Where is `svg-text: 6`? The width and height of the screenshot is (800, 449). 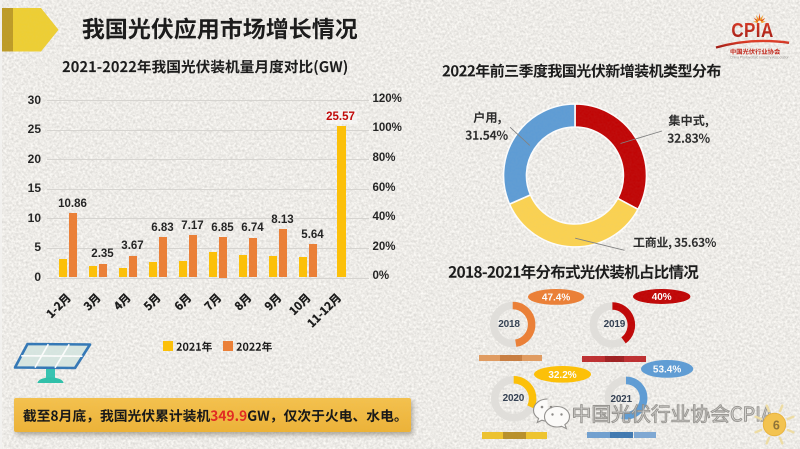
svg-text: 6 is located at coordinates (776, 425).